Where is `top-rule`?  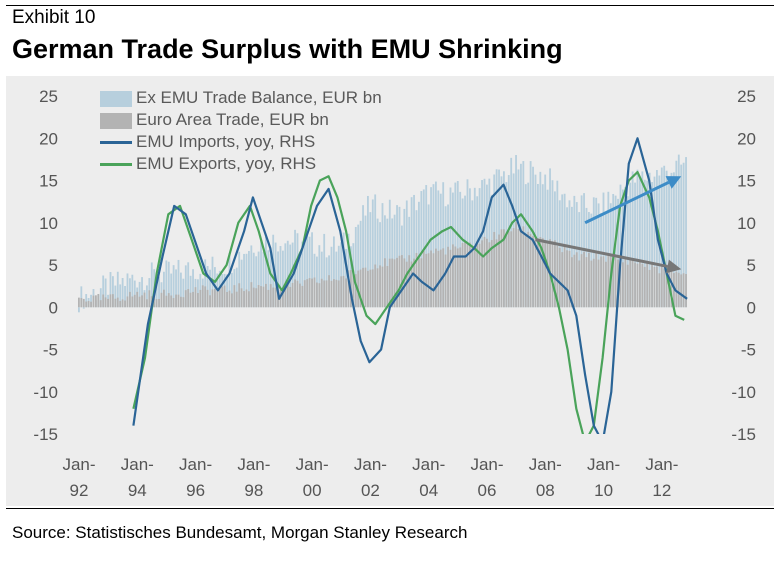 top-rule is located at coordinates (390, 5).